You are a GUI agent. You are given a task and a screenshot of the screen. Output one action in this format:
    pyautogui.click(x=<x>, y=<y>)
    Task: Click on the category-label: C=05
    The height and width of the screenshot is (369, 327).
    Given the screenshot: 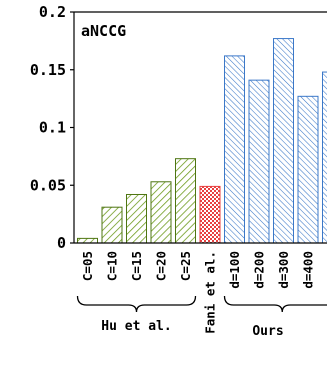 What is the action you would take?
    pyautogui.click(x=87, y=266)
    